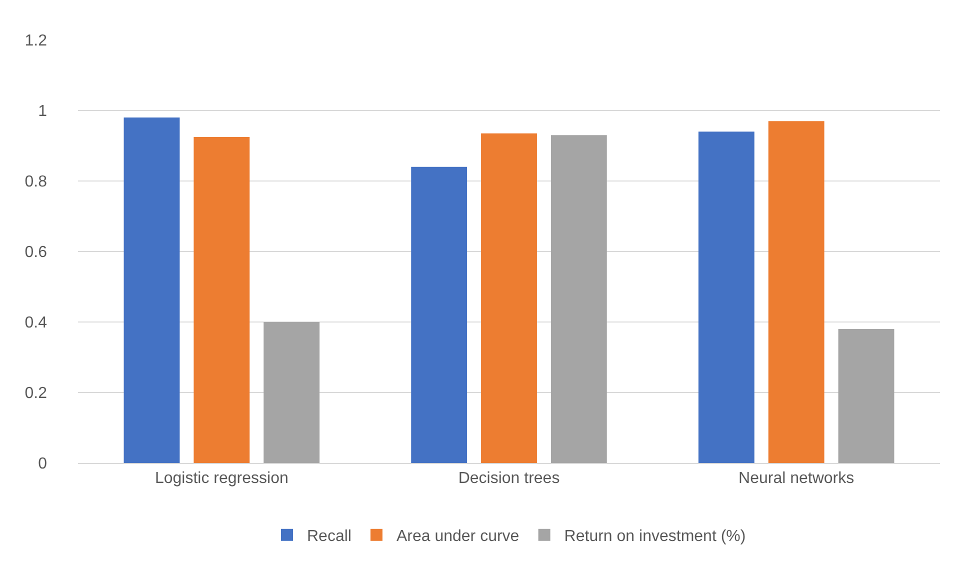 The width and height of the screenshot is (959, 579). I want to click on y-tick-label: 1, so click(43, 111).